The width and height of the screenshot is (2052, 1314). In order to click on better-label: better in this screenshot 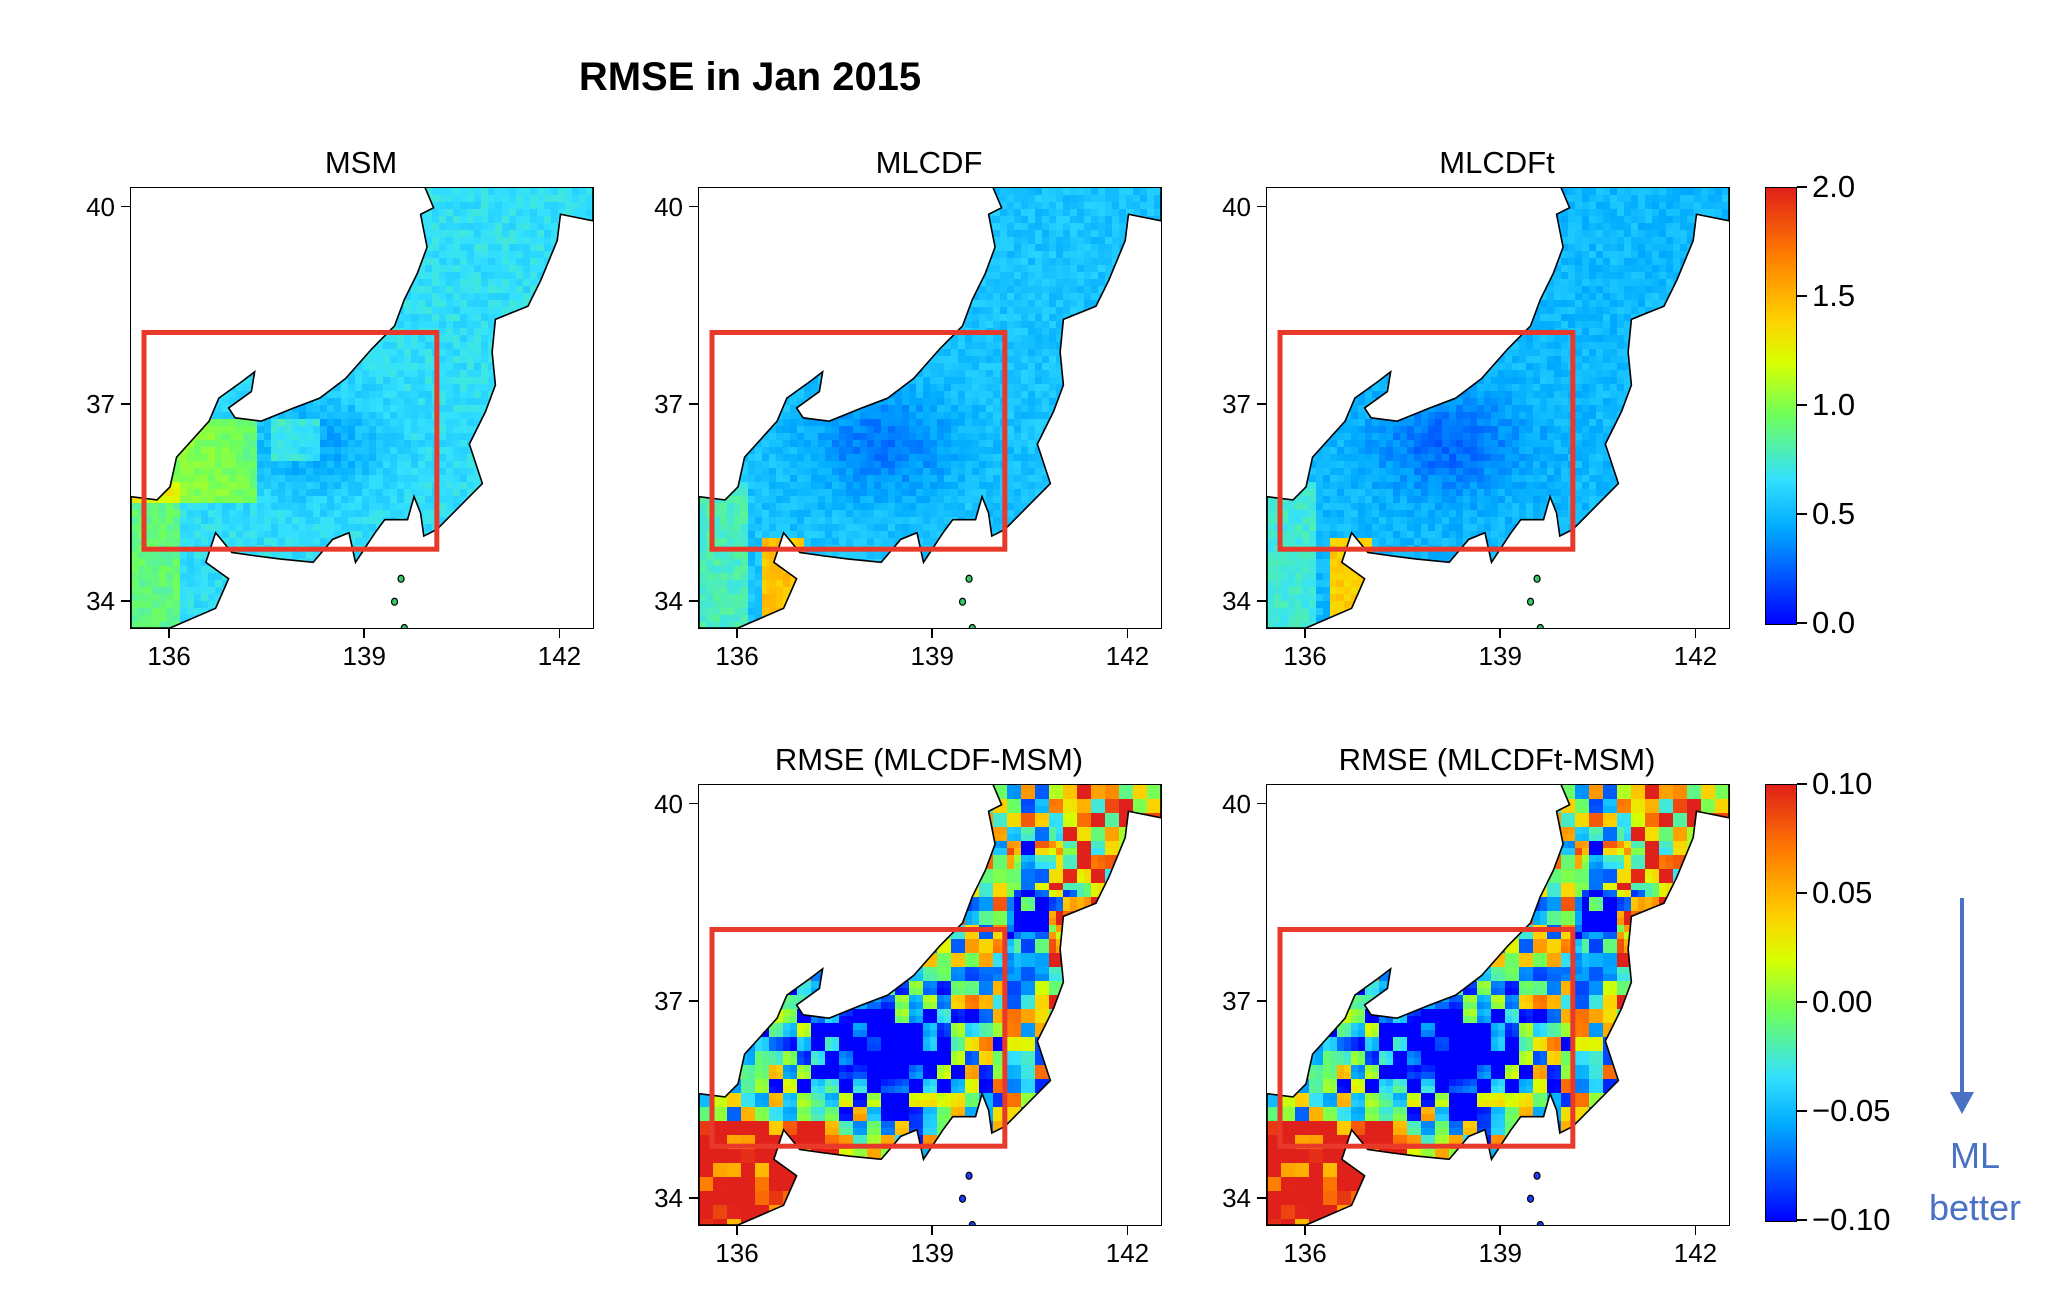, I will do `click(1973, 1208)`.